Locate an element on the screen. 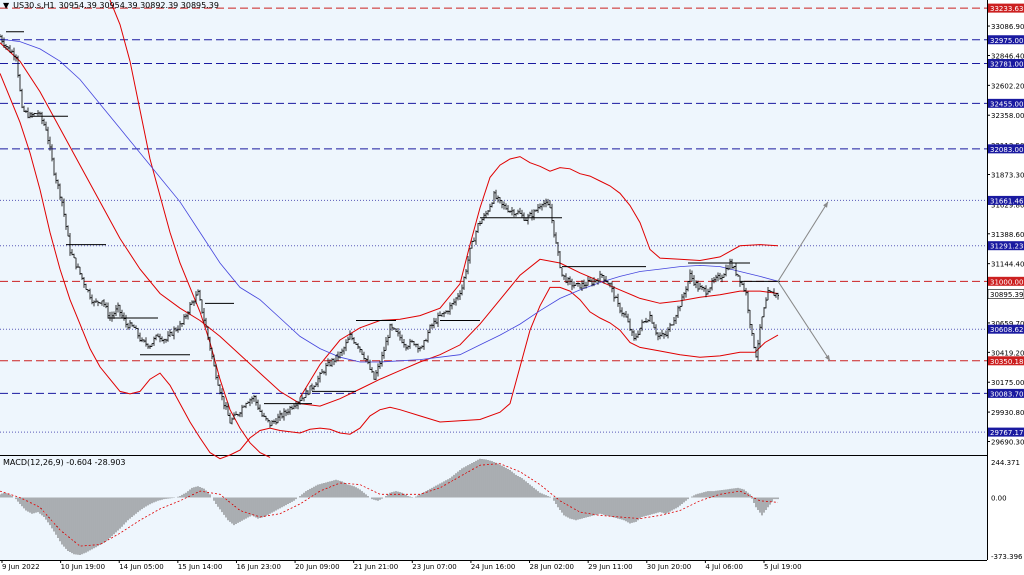 Image resolution: width=1024 pixels, height=575 pixels. time-tick-label: 21 Jun 21:00 is located at coordinates (376, 567).